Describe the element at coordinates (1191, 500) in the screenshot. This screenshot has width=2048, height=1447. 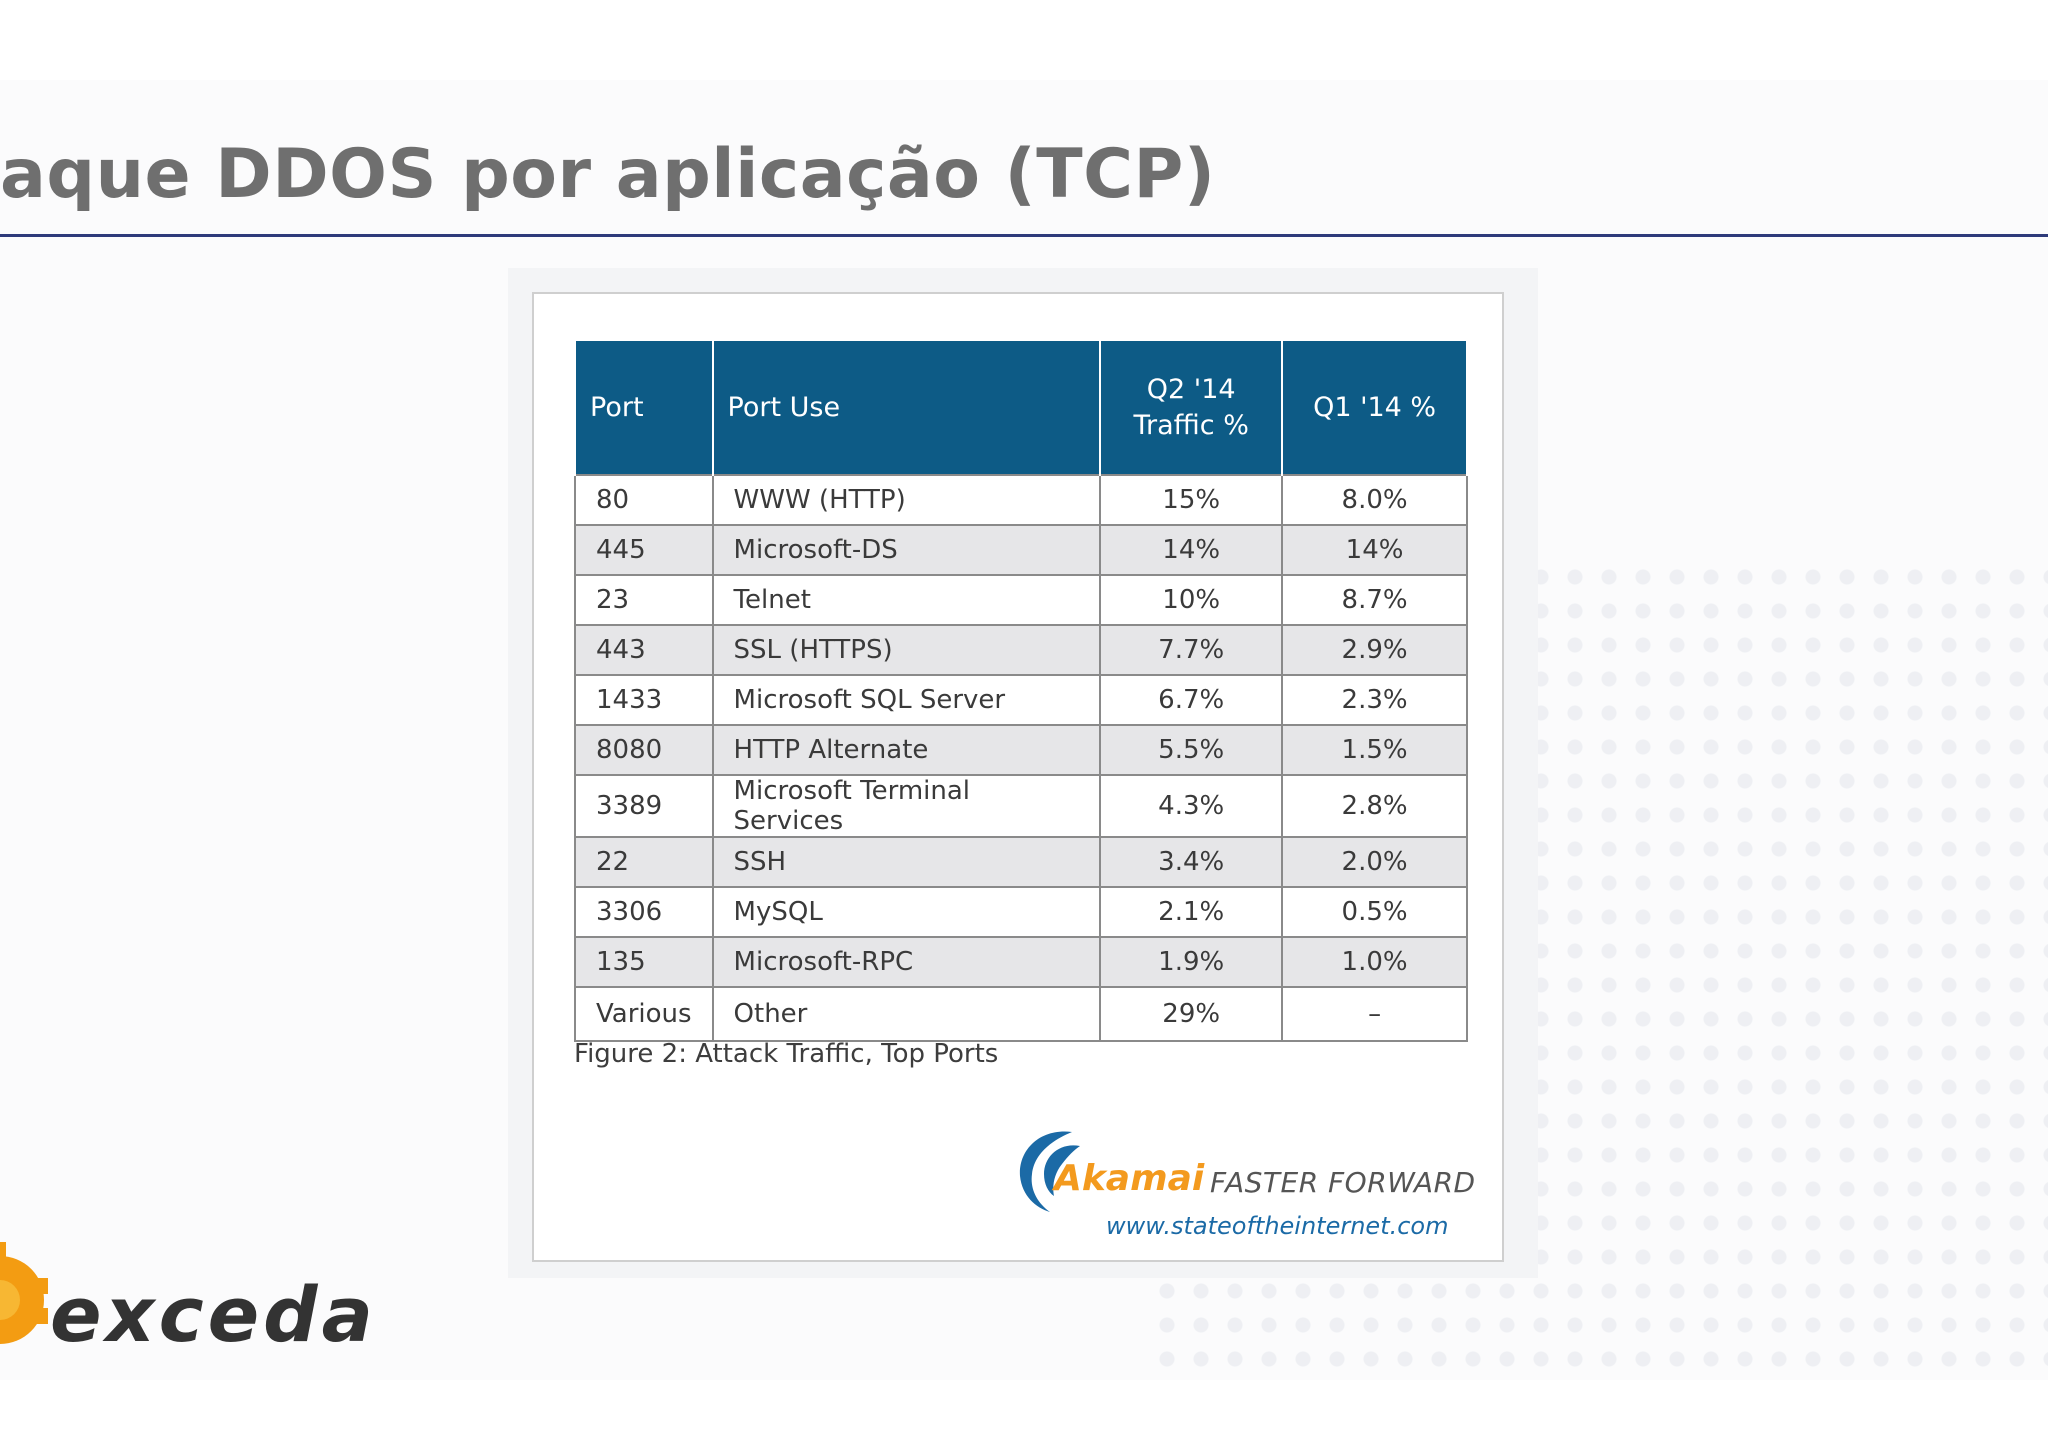
I see `cell-q2-traffic: 15%` at that location.